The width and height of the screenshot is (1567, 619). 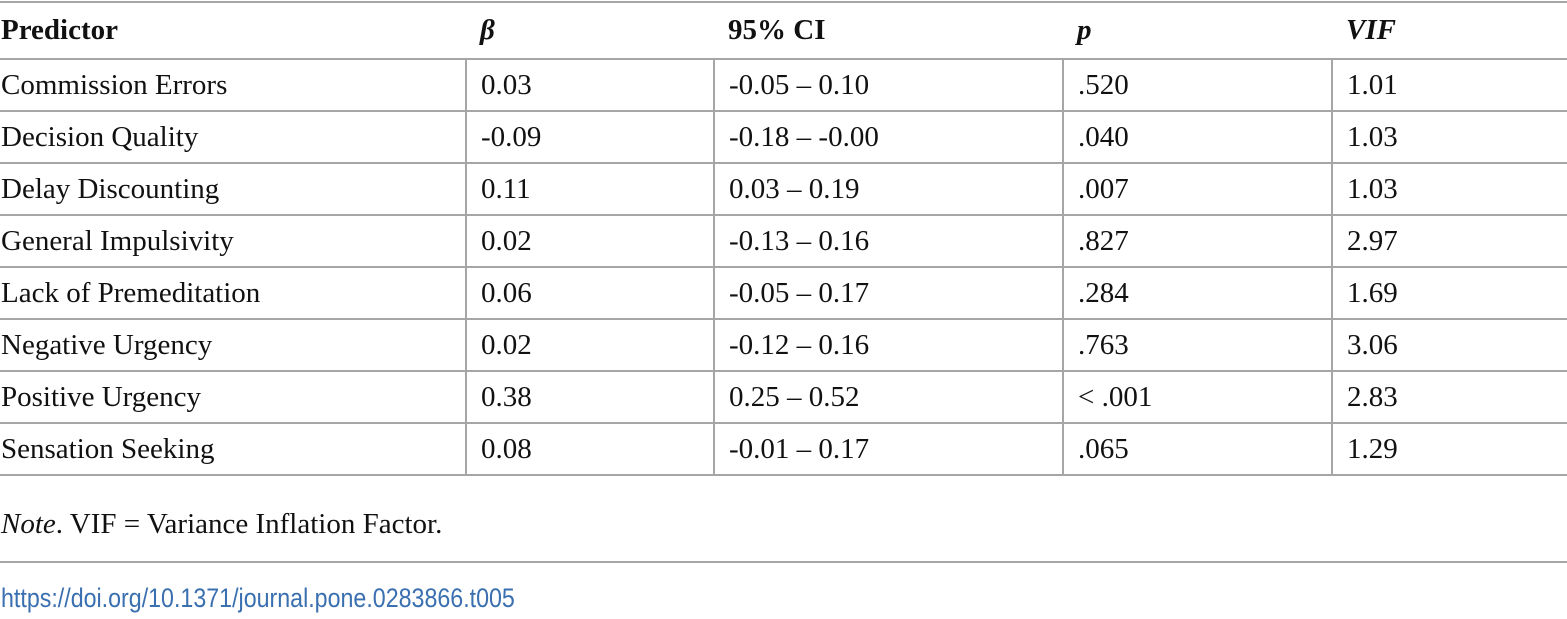 What do you see at coordinates (888, 397) in the screenshot?
I see `table-cell: 0.25 – 0.52` at bounding box center [888, 397].